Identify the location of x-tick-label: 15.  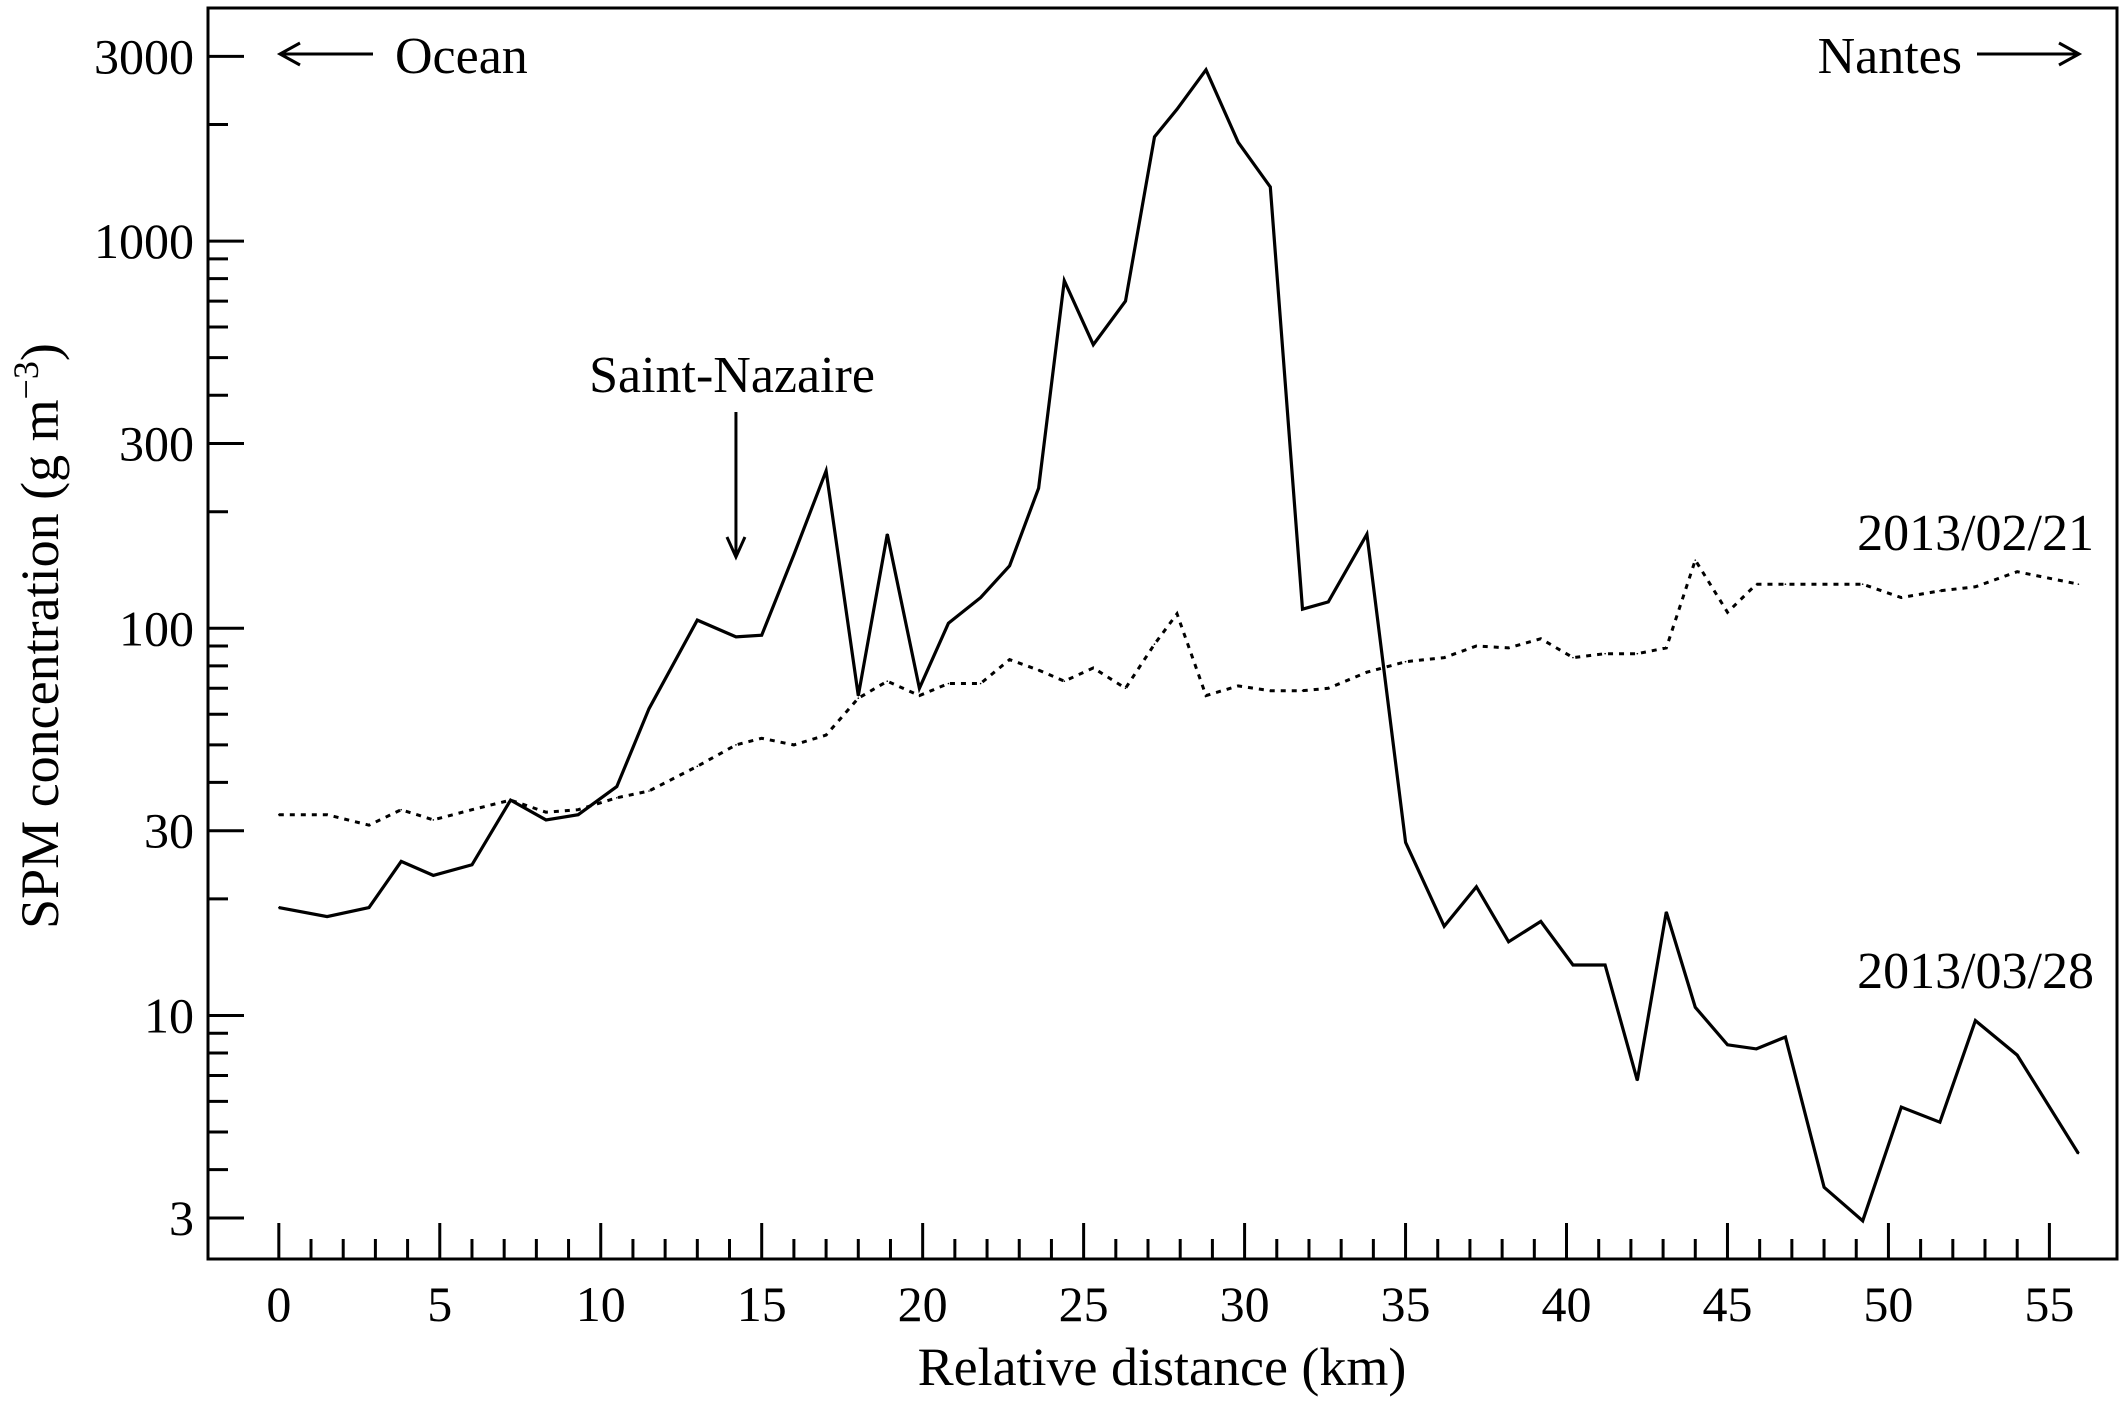
(762, 1304).